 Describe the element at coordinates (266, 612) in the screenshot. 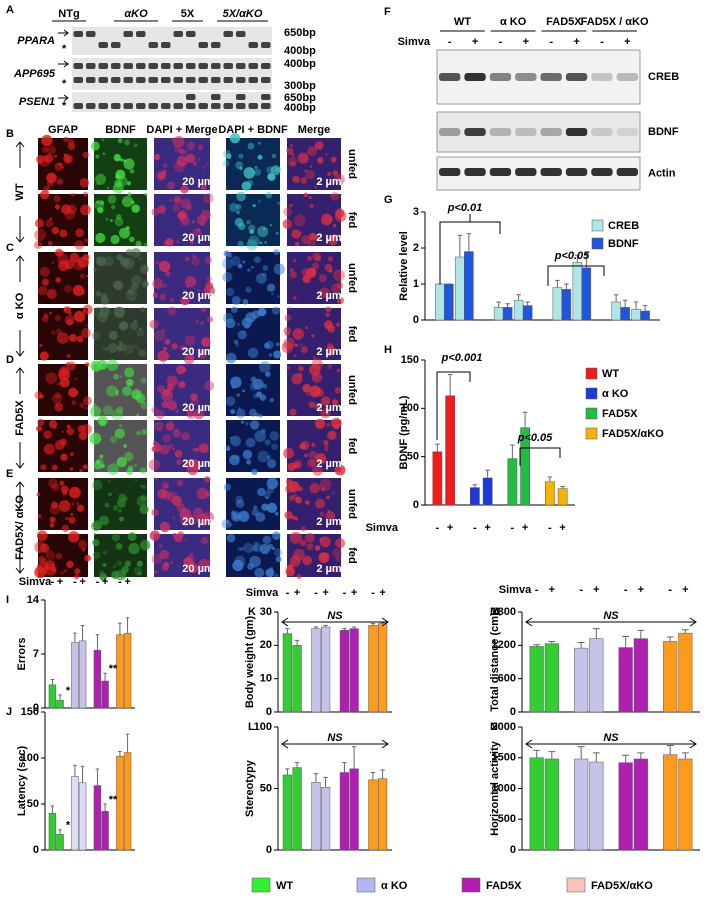

I see `y-tick-label: 30` at that location.